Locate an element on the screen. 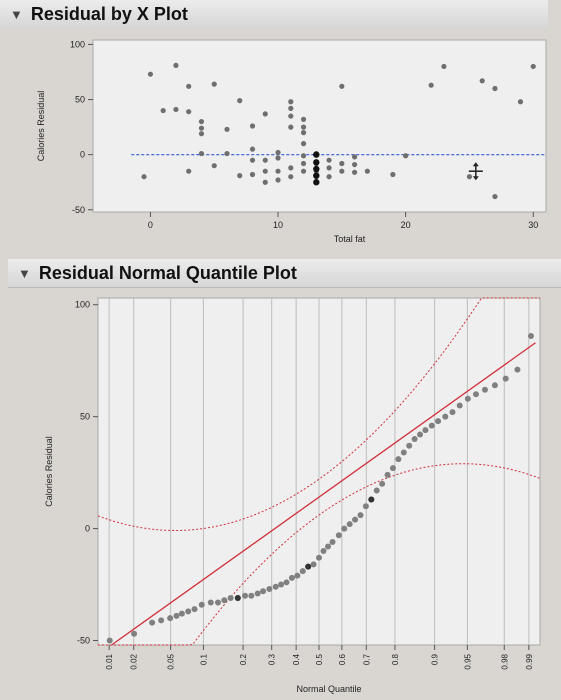 The height and width of the screenshot is (700, 561). residual-by-x-header: ▼ Residual by X Plot is located at coordinates (274, 14).